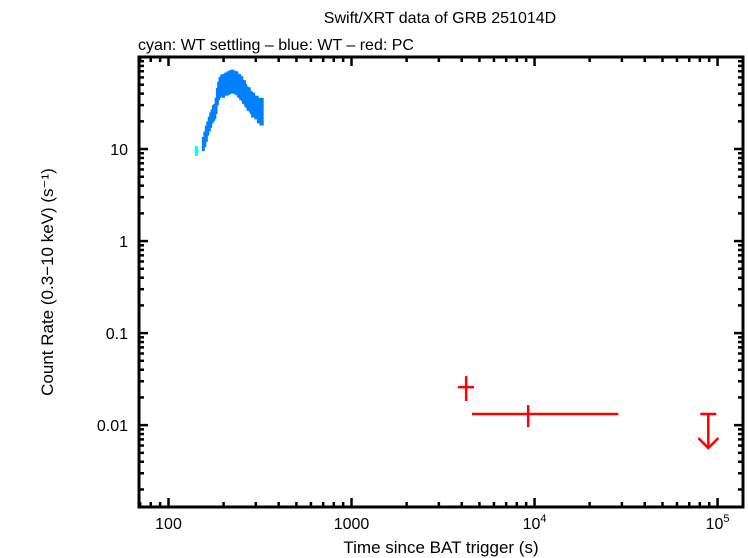 The height and width of the screenshot is (558, 748). Describe the element at coordinates (47, 282) in the screenshot. I see `y-axis-label: Count Rate (0.3−10 keV) (s⁻¹)` at that location.